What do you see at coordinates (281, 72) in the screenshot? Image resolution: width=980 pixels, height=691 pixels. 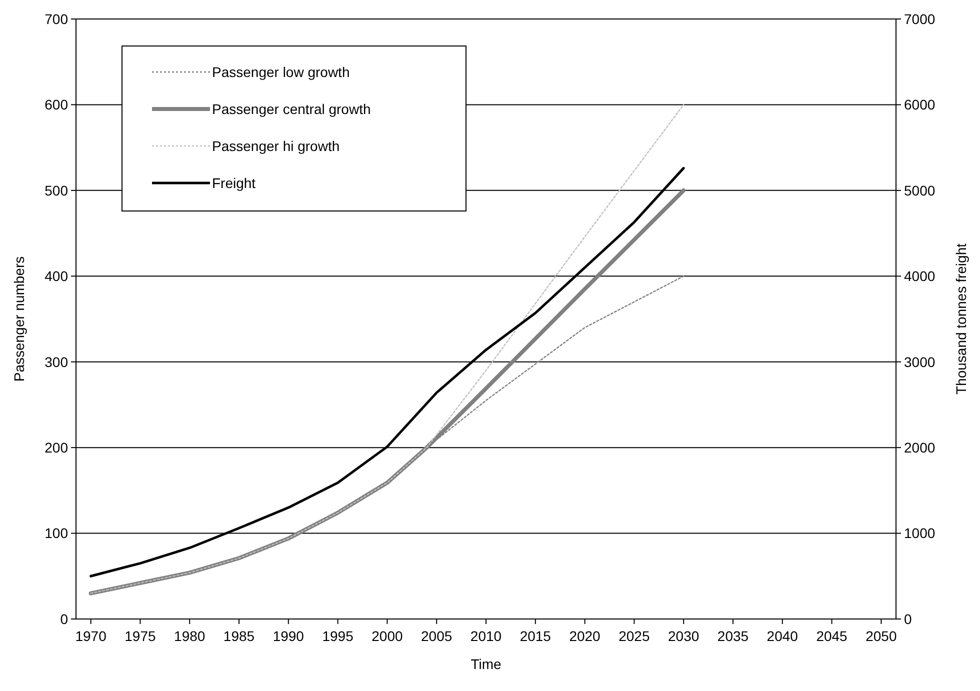 I see `legend-label: Passenger low growth` at bounding box center [281, 72].